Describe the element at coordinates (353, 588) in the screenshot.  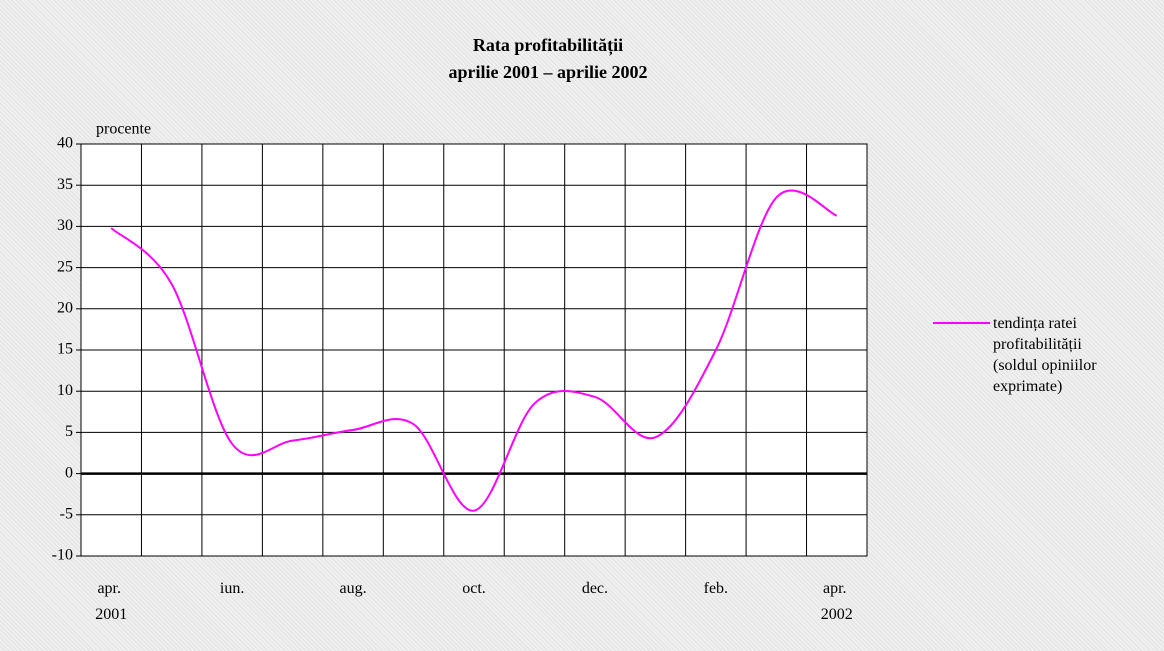
I see `x-tick-label: aug.` at that location.